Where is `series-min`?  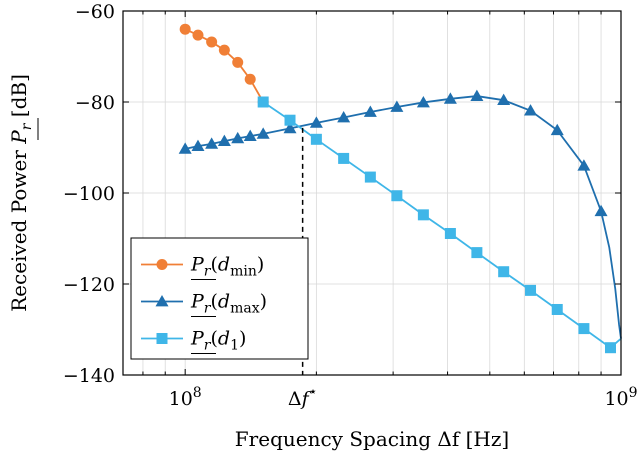
series-min is located at coordinates (224, 65).